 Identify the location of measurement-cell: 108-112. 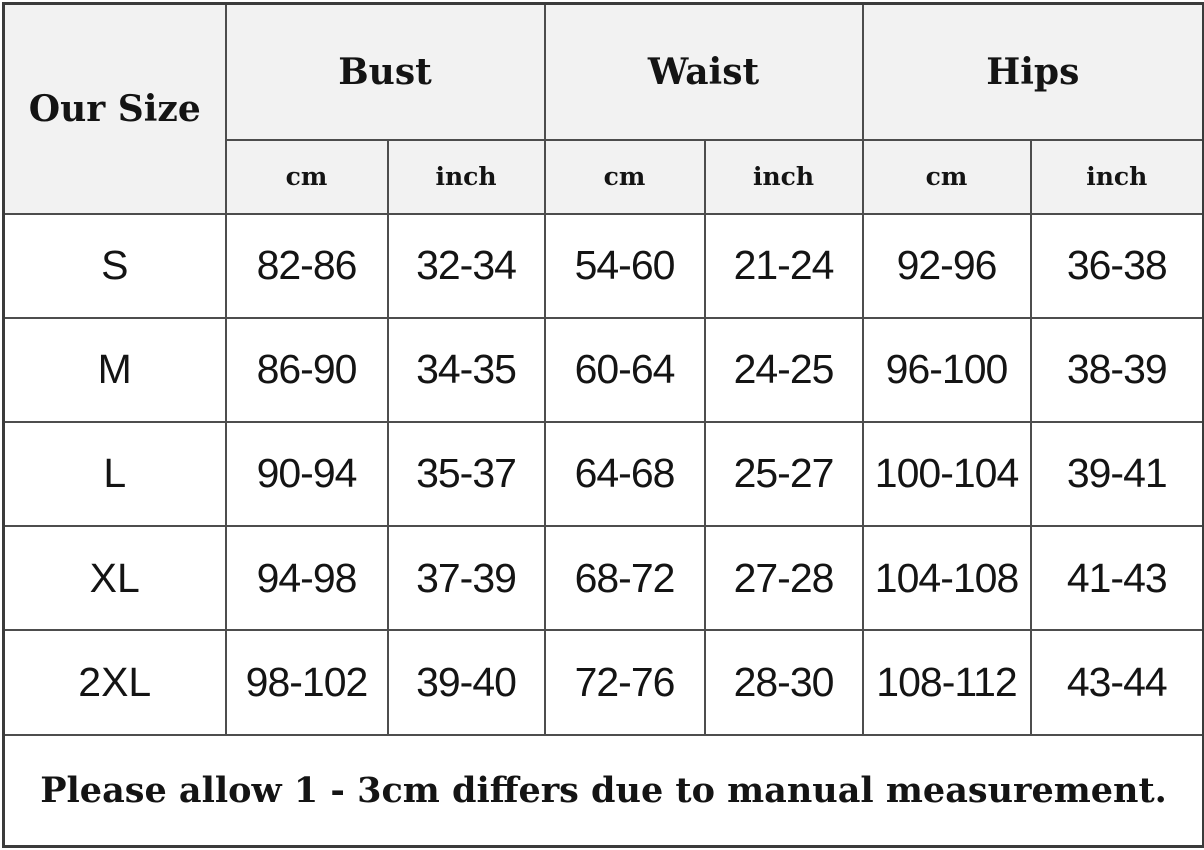
(946, 682).